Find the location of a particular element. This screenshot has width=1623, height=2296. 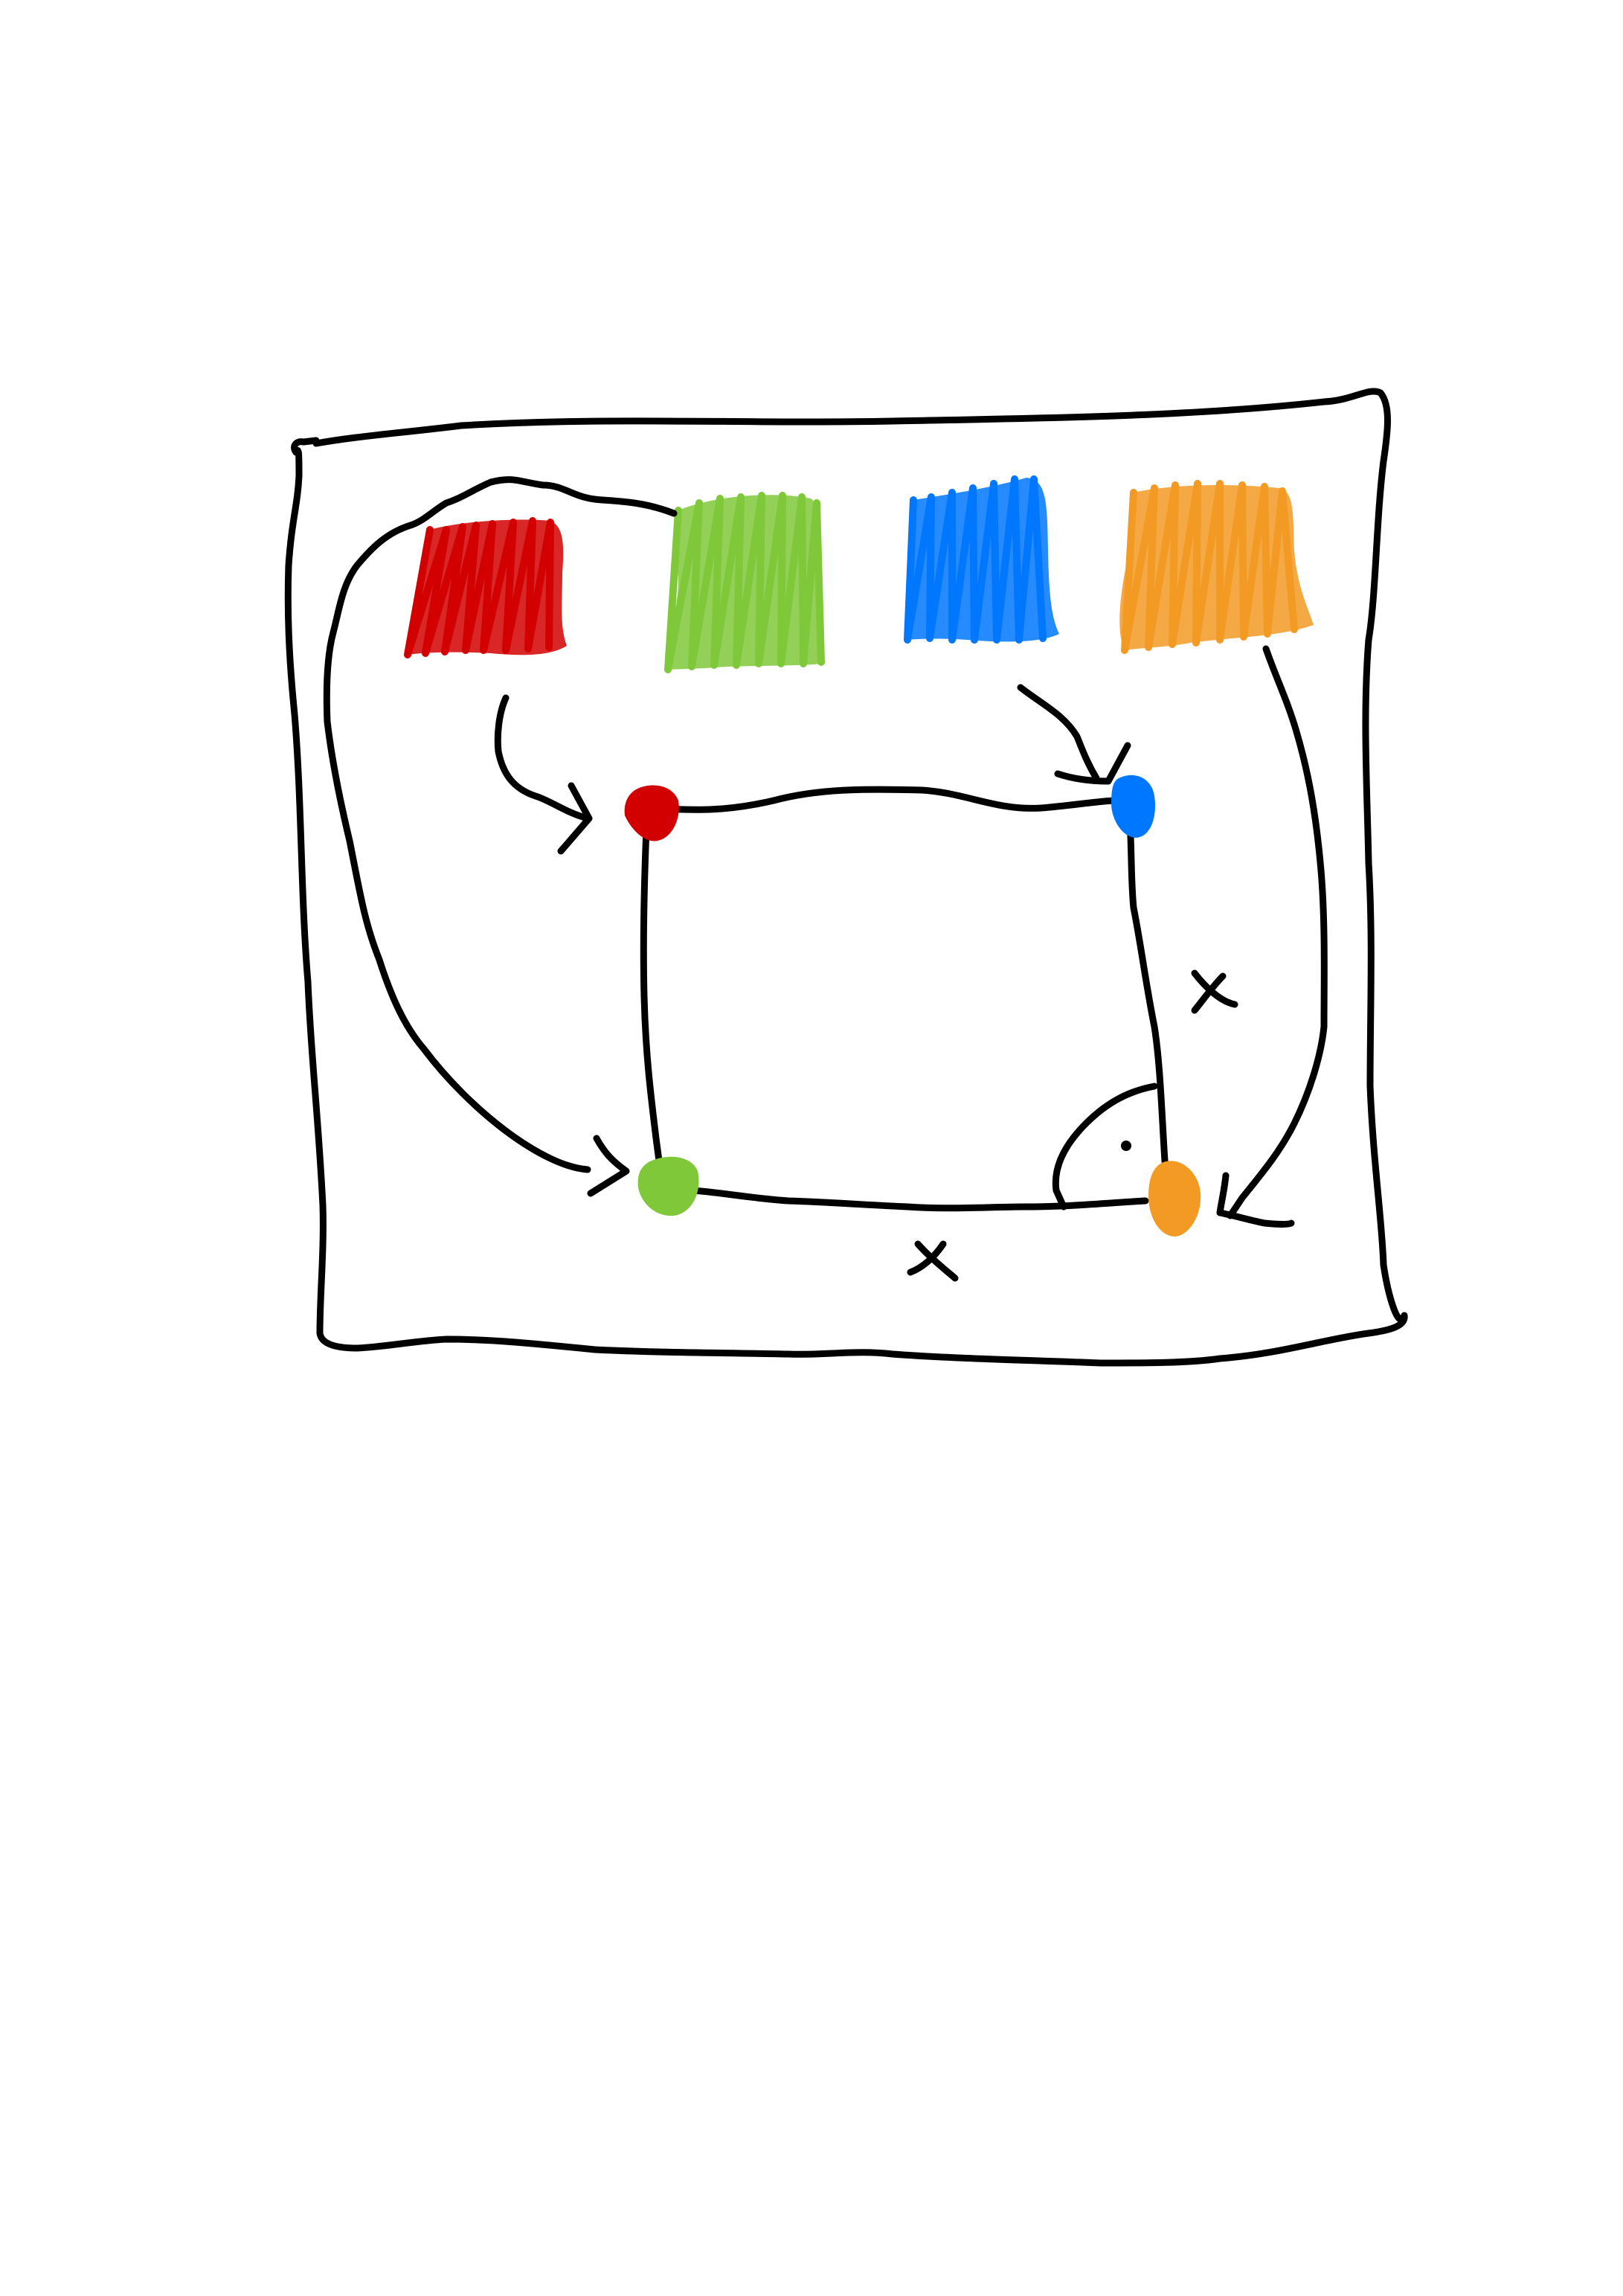

right-angle-dot is located at coordinates (1126, 1146).